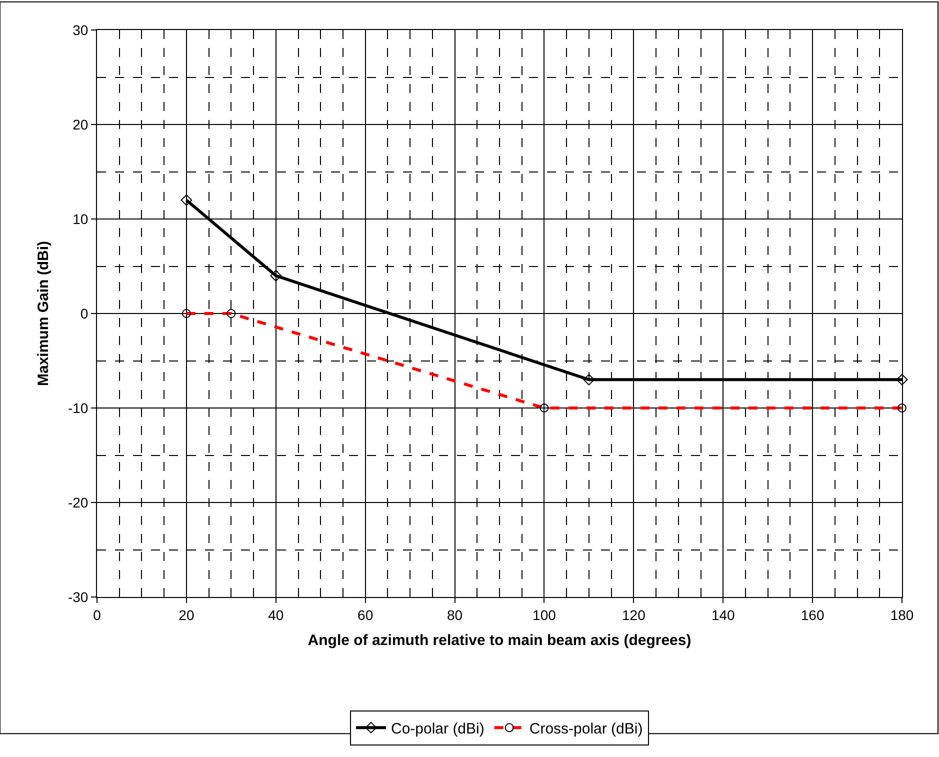  Describe the element at coordinates (97, 614) in the screenshot. I see `x-tick-label: 0` at that location.